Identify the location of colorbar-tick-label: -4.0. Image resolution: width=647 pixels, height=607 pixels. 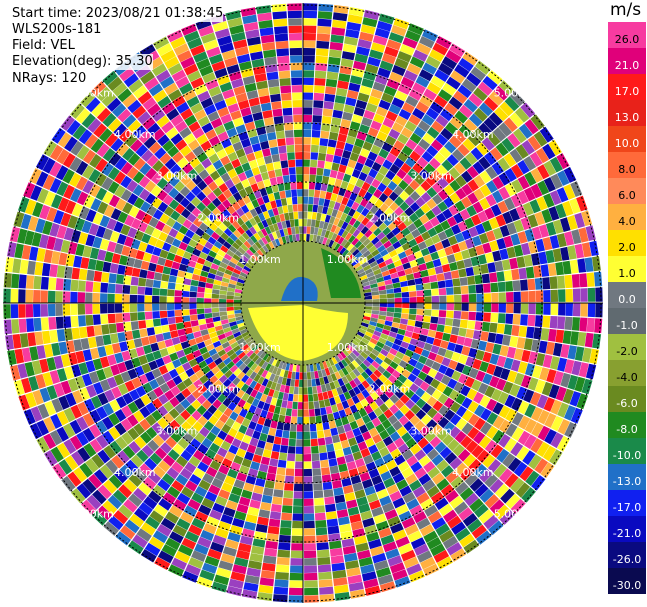
(627, 377).